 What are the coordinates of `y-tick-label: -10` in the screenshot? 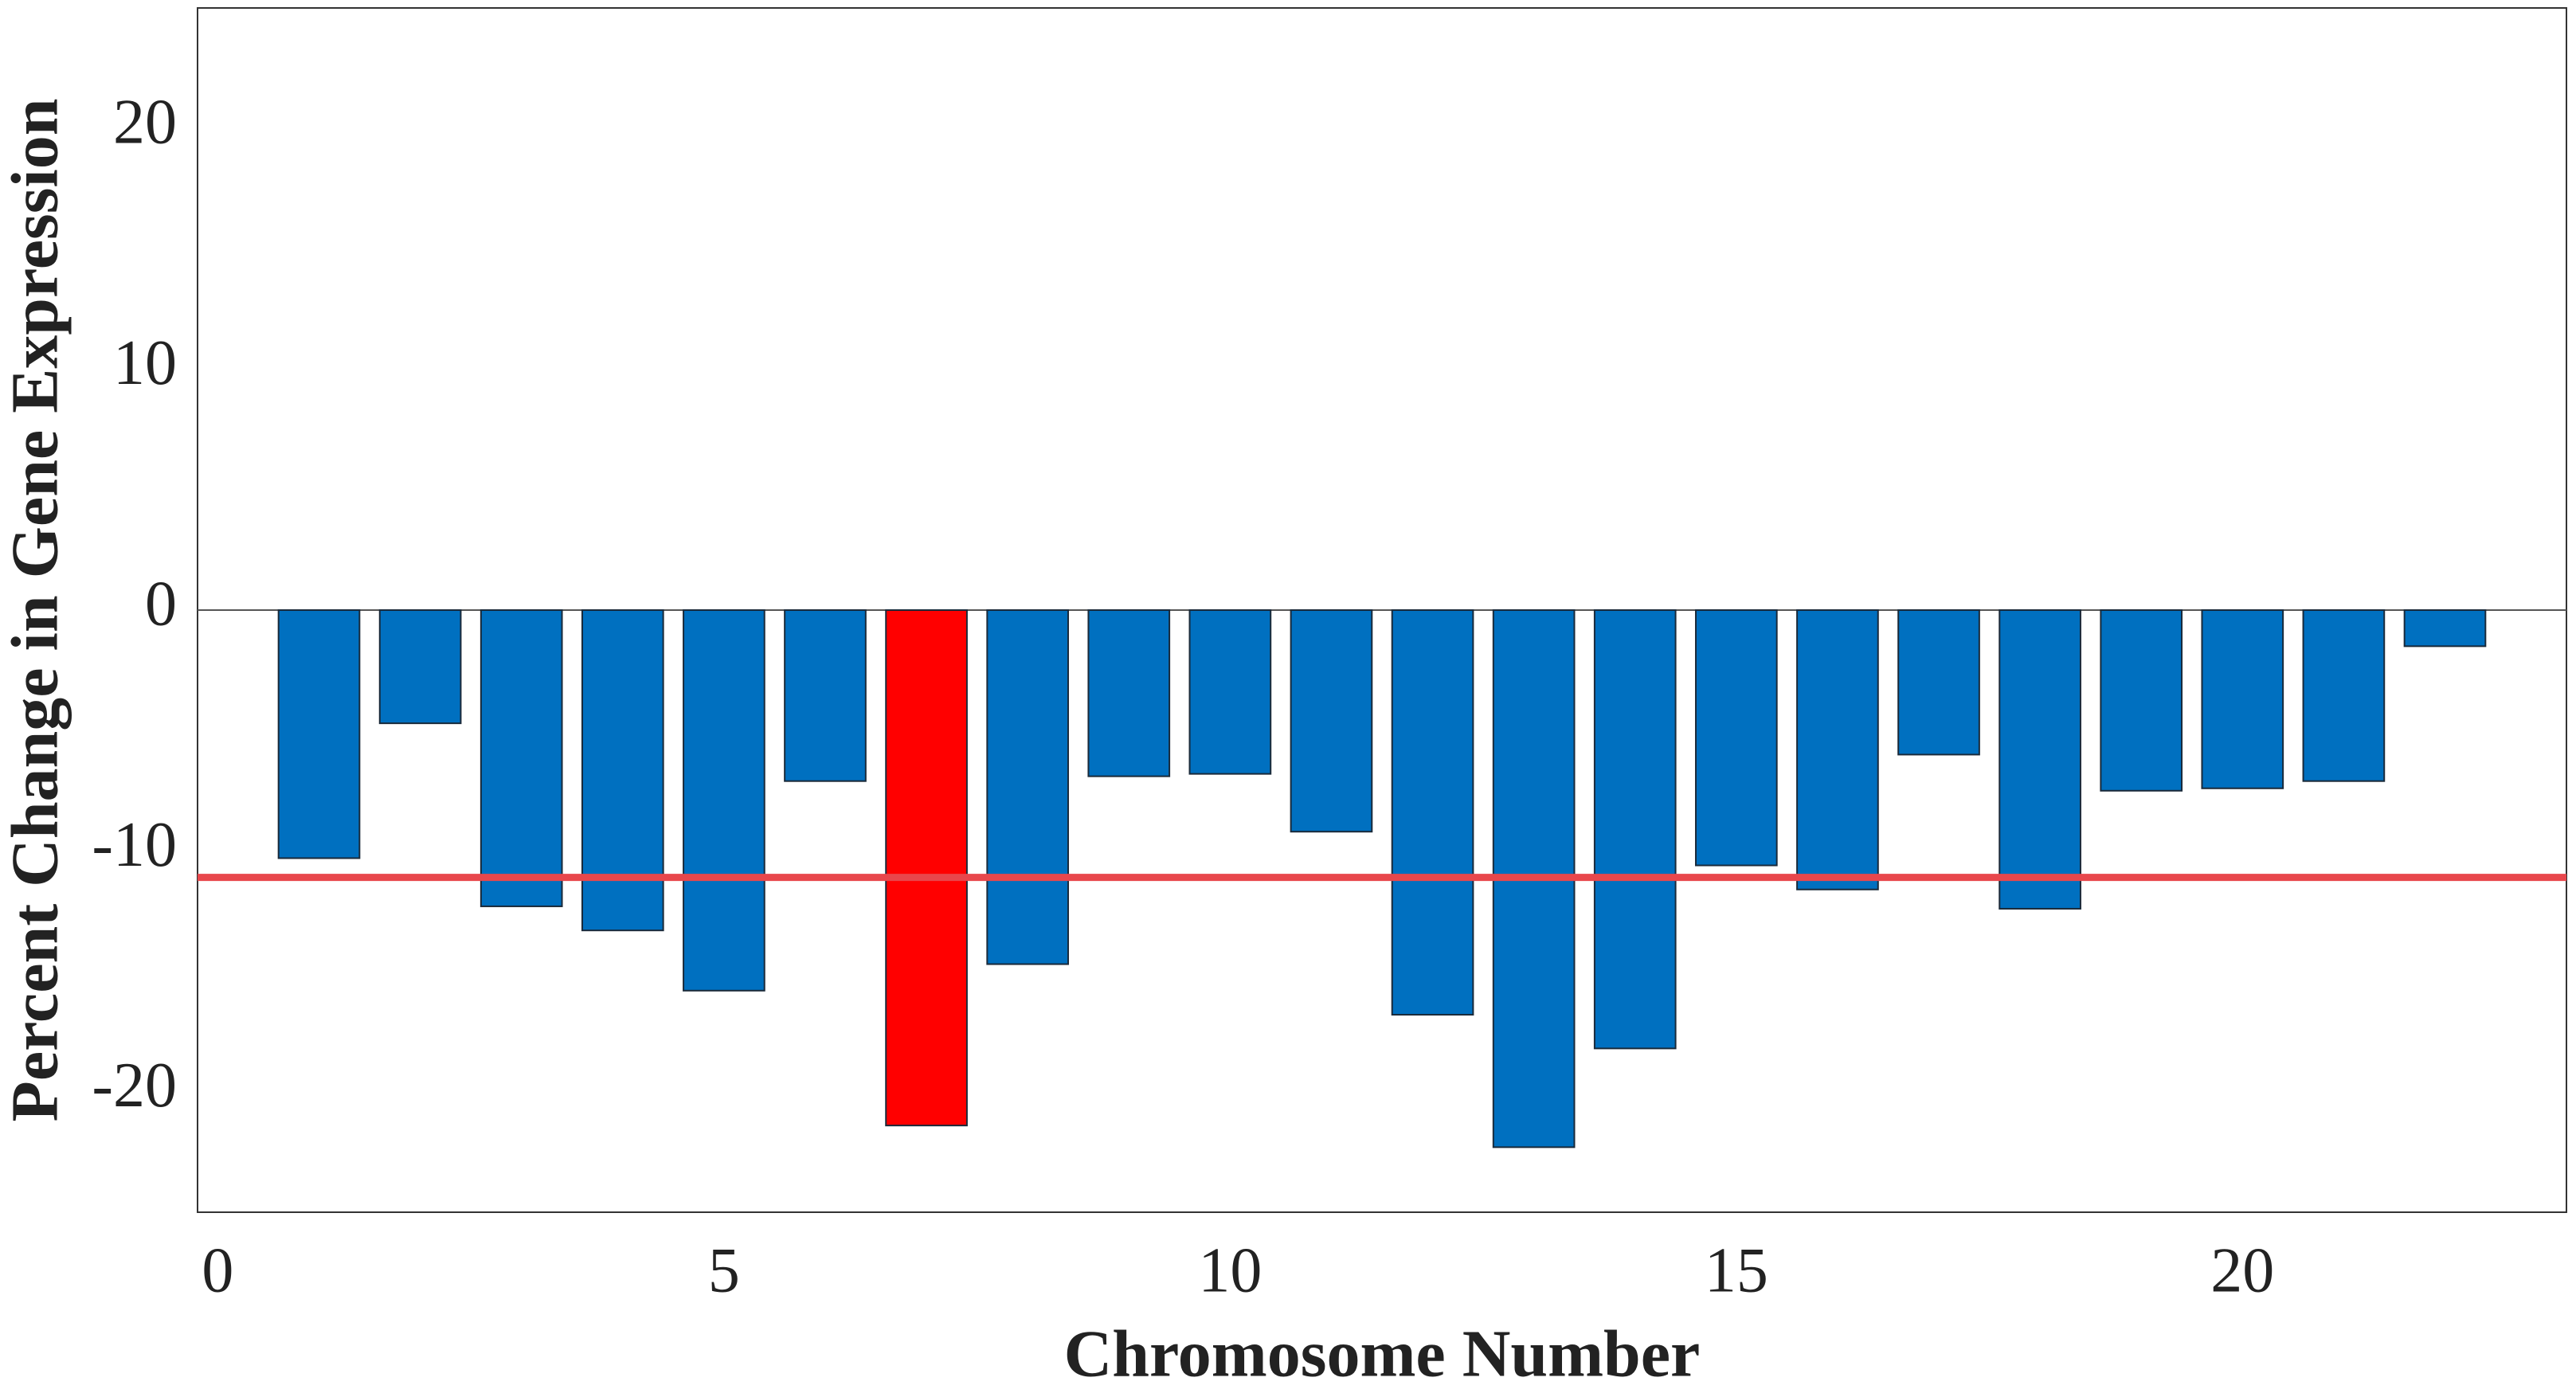 It's located at (134, 845).